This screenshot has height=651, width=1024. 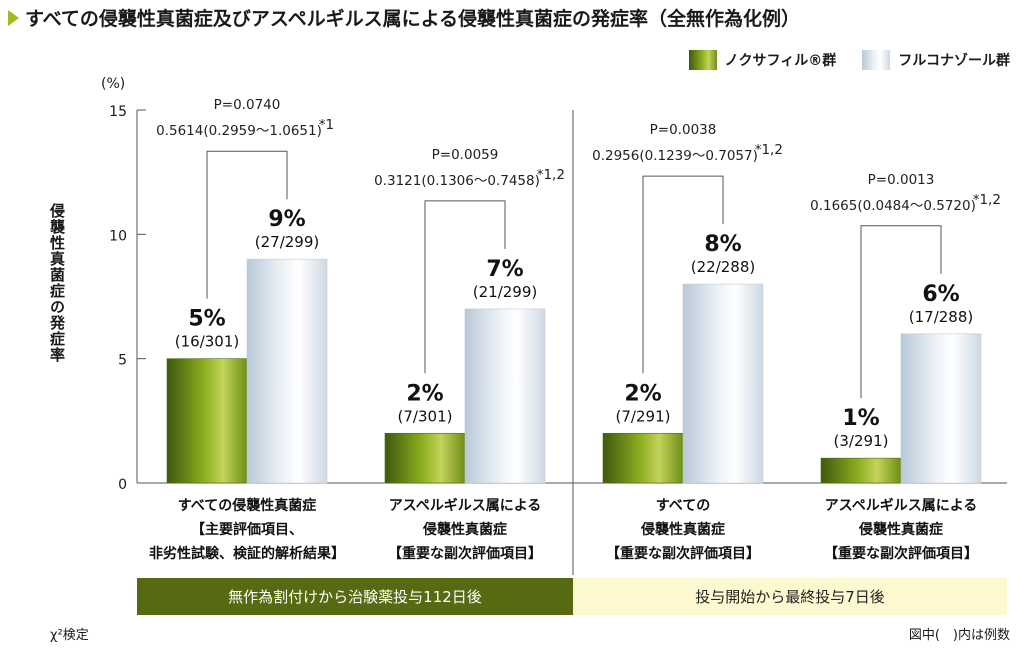 What do you see at coordinates (326, 125) in the screenshot?
I see `ci-footnote-mark: *1` at bounding box center [326, 125].